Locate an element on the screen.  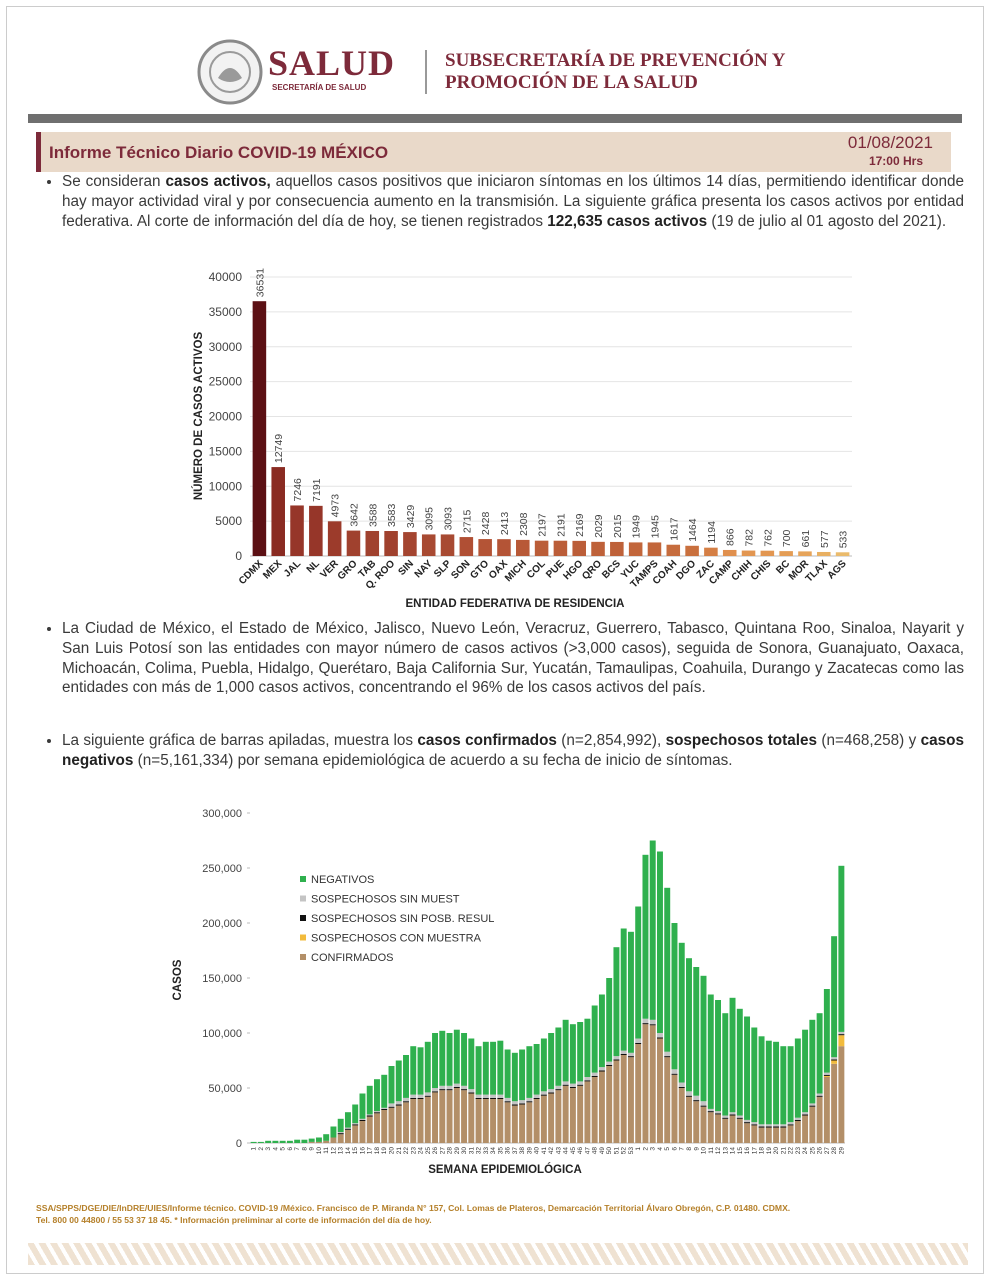
x-tick-label: 38 is located at coordinates (522, 1151).